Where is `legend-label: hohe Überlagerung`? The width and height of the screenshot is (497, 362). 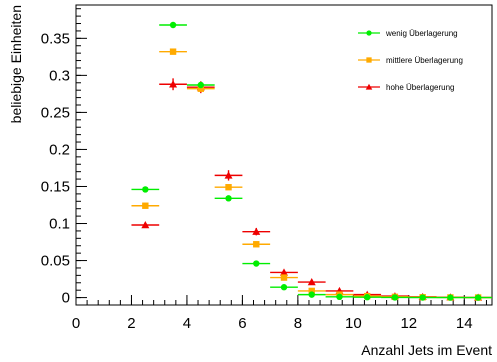 legend-label: hohe Überlagerung is located at coordinates (420, 87).